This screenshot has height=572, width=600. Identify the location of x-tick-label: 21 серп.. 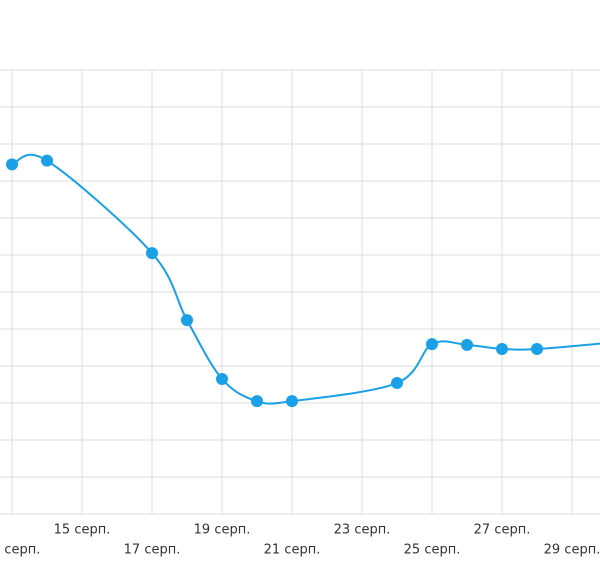
(292, 550).